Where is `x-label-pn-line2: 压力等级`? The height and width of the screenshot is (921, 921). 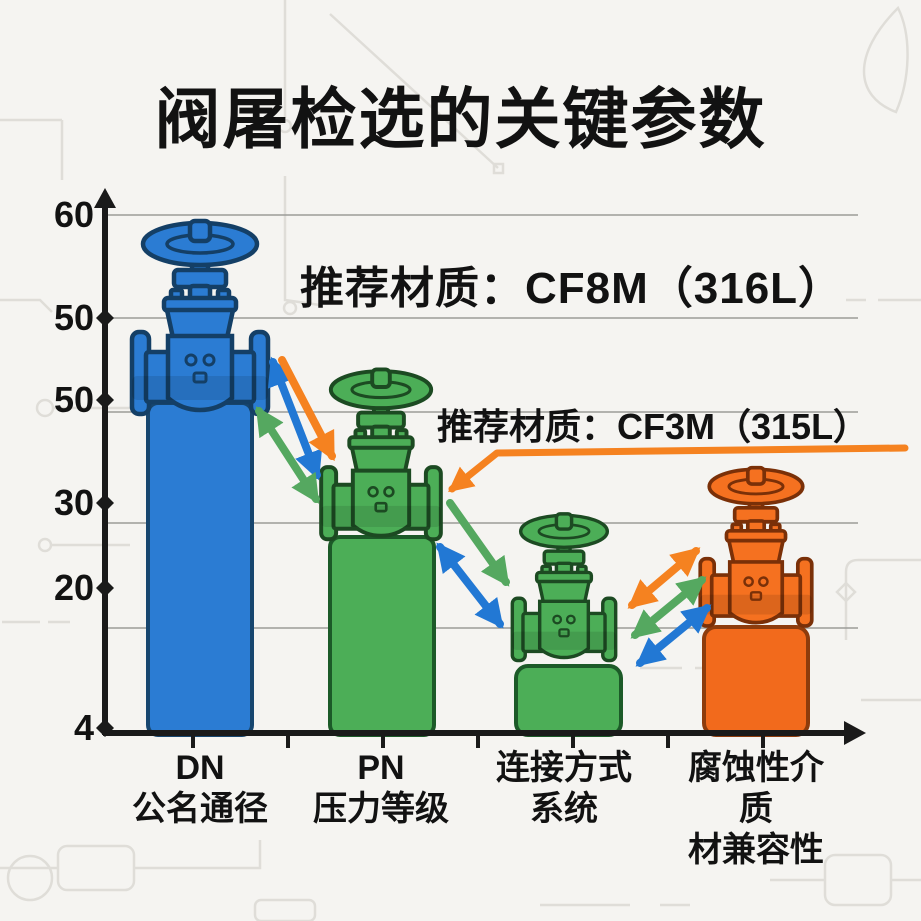 x-label-pn-line2: 压力等级 is located at coordinates (381, 808).